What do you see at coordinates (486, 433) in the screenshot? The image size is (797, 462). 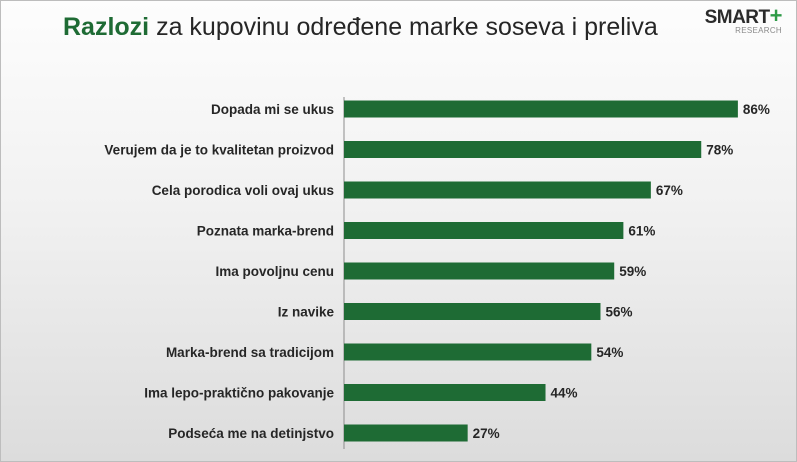 I see `value-label: 27%` at bounding box center [486, 433].